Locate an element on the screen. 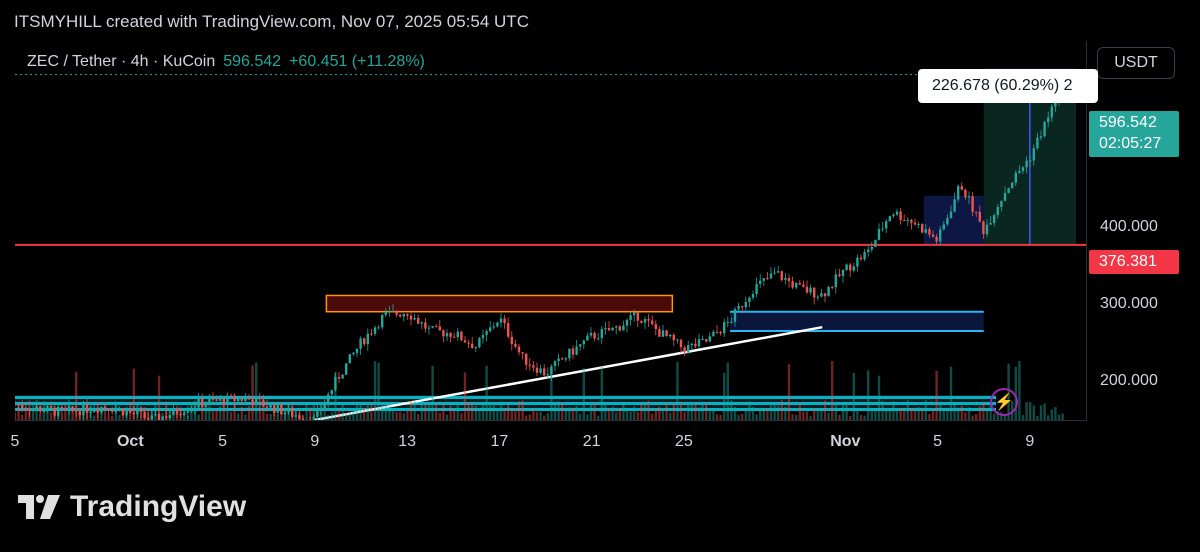 This screenshot has height=552, width=1200. symbol-title: ZEC / Tether · 4h · KuCoin is located at coordinates (121, 61).